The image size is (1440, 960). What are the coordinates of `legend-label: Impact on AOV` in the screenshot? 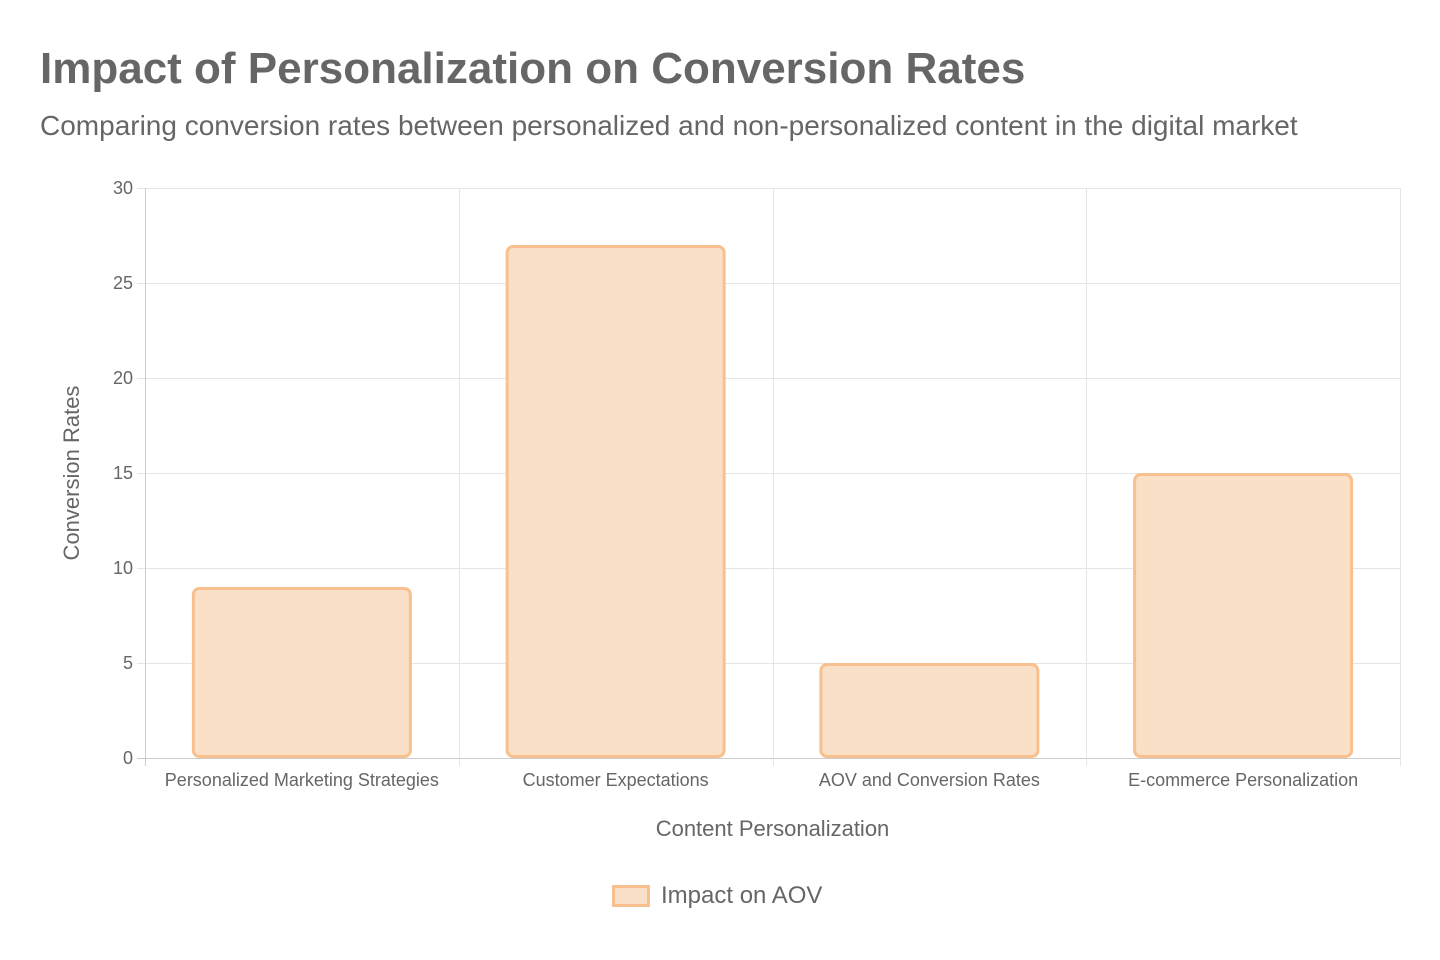 It's located at (742, 895).